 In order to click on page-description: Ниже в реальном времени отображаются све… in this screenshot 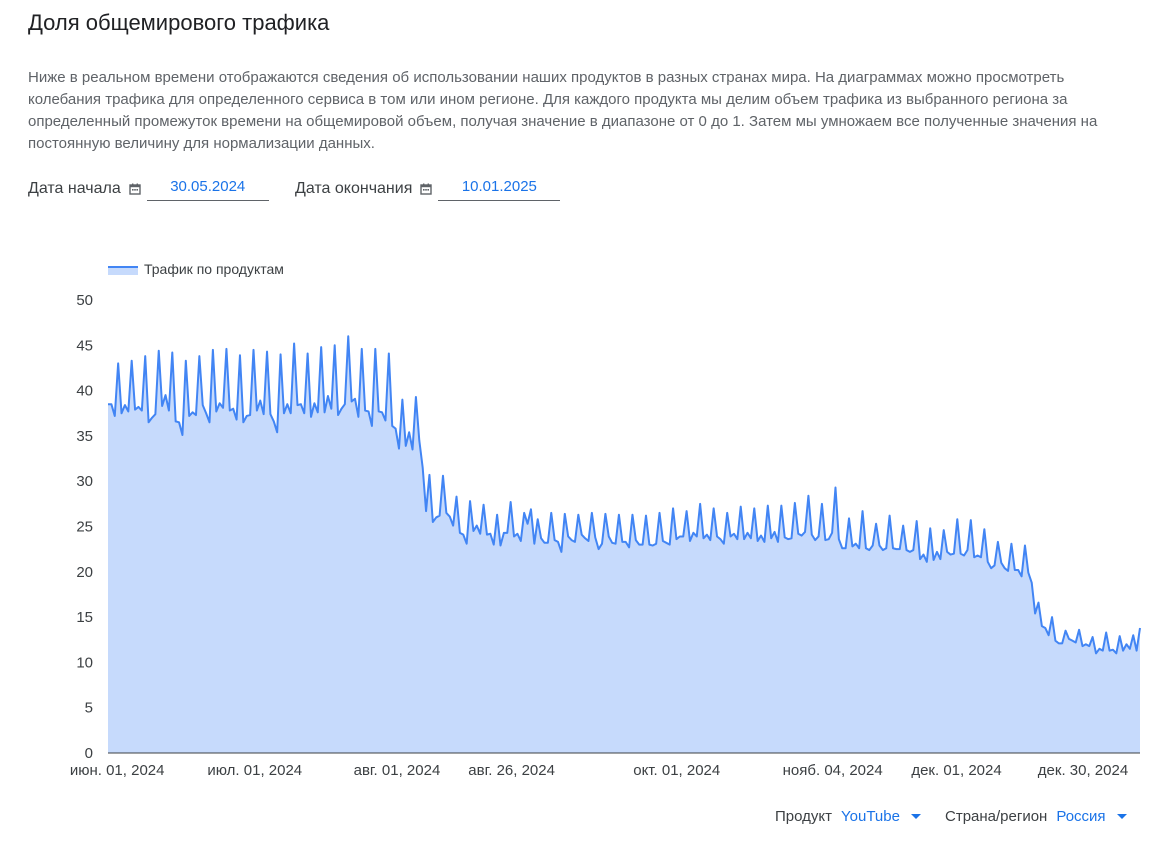, I will do `click(563, 110)`.